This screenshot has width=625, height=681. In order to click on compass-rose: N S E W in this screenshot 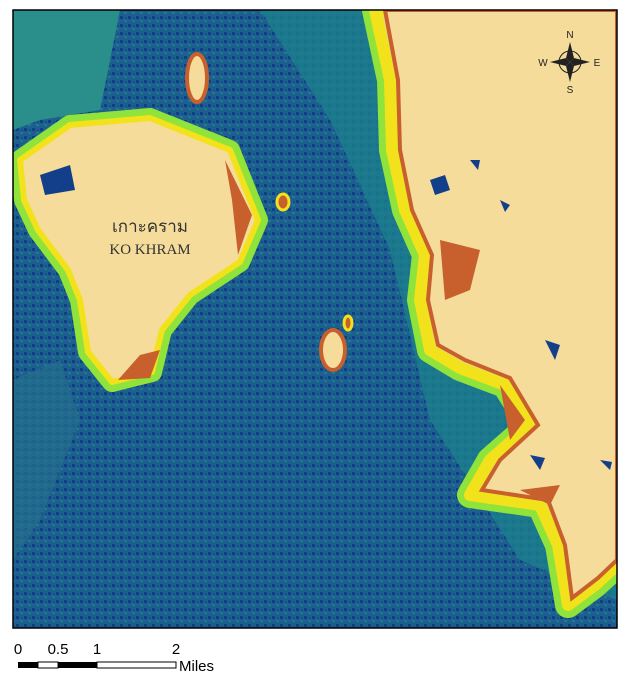, I will do `click(569, 63)`.